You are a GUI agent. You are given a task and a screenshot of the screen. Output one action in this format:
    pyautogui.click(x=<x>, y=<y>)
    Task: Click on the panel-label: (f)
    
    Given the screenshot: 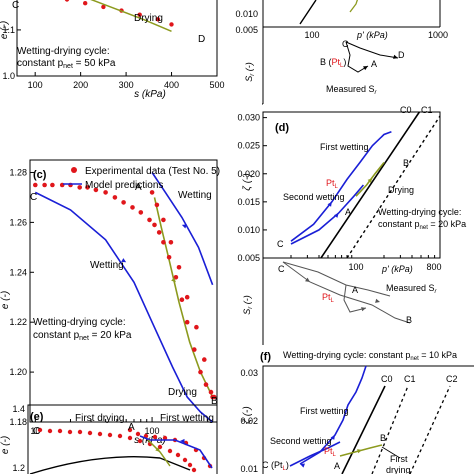 What is the action you would take?
    pyautogui.click(x=265, y=357)
    